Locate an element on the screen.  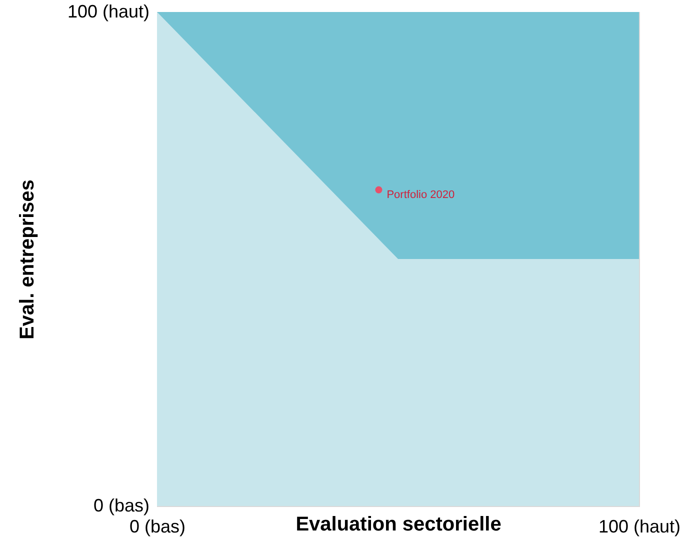
y-axis-title: Eval. entreprises is located at coordinates (27, 259).